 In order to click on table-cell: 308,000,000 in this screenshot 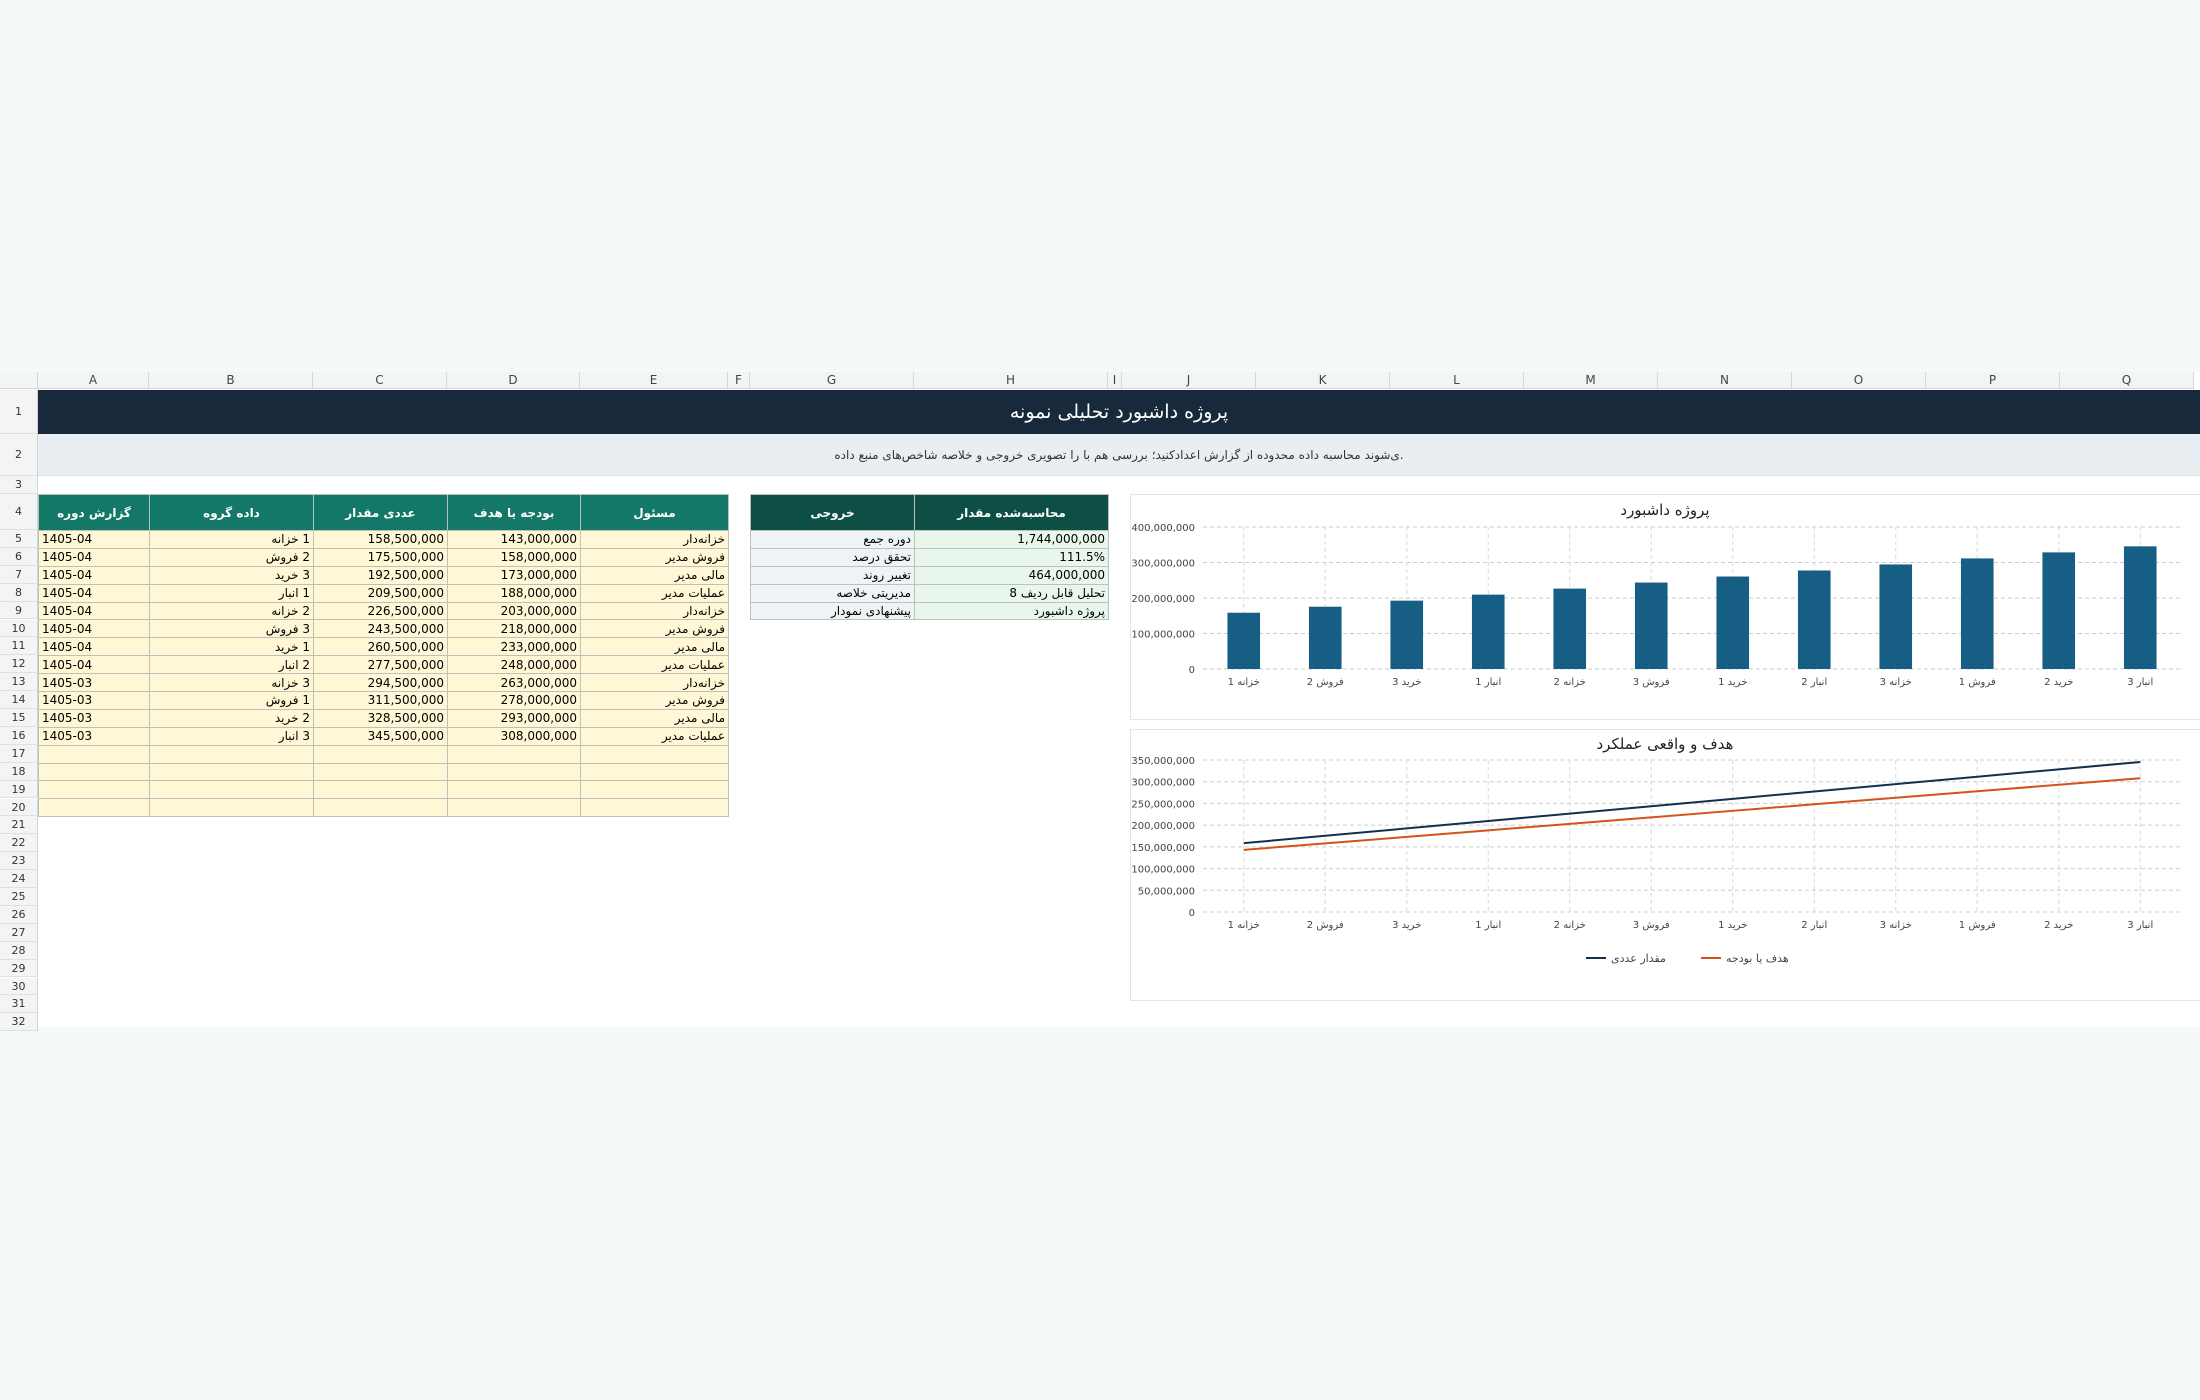, I will do `click(514, 736)`.